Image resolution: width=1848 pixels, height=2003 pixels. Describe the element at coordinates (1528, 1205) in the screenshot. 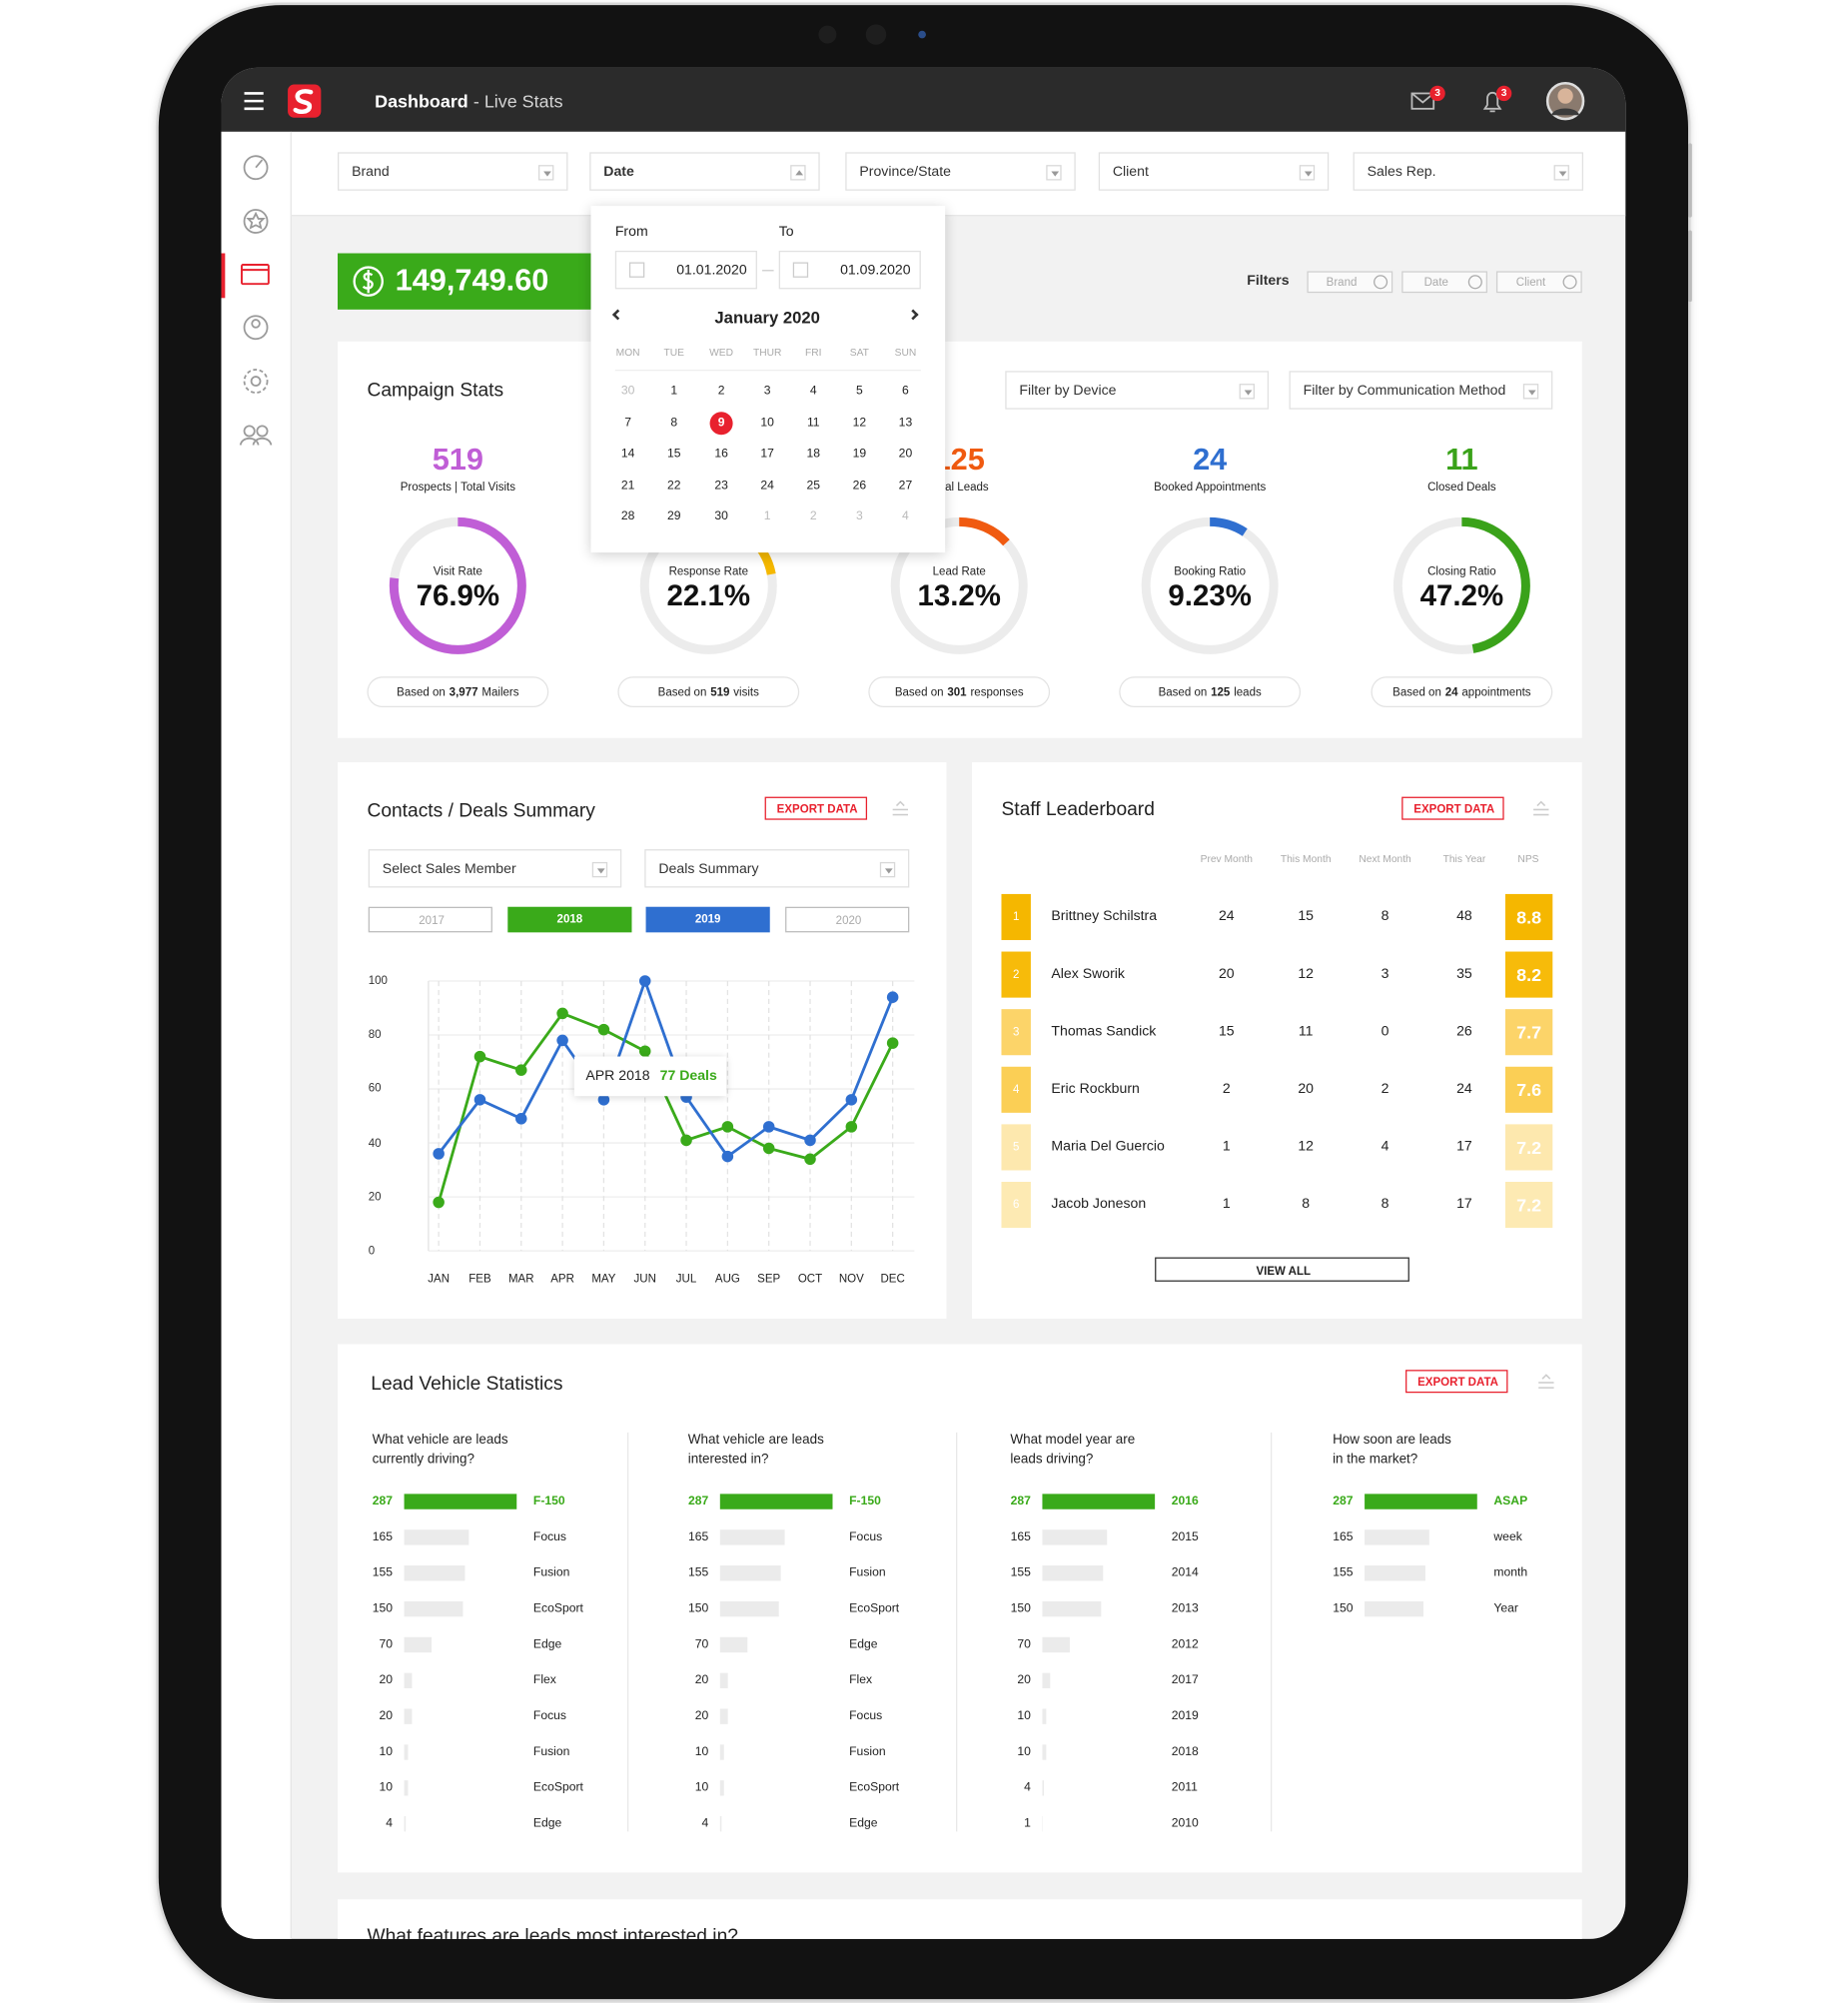

I see `nps-badge: 7.2` at that location.